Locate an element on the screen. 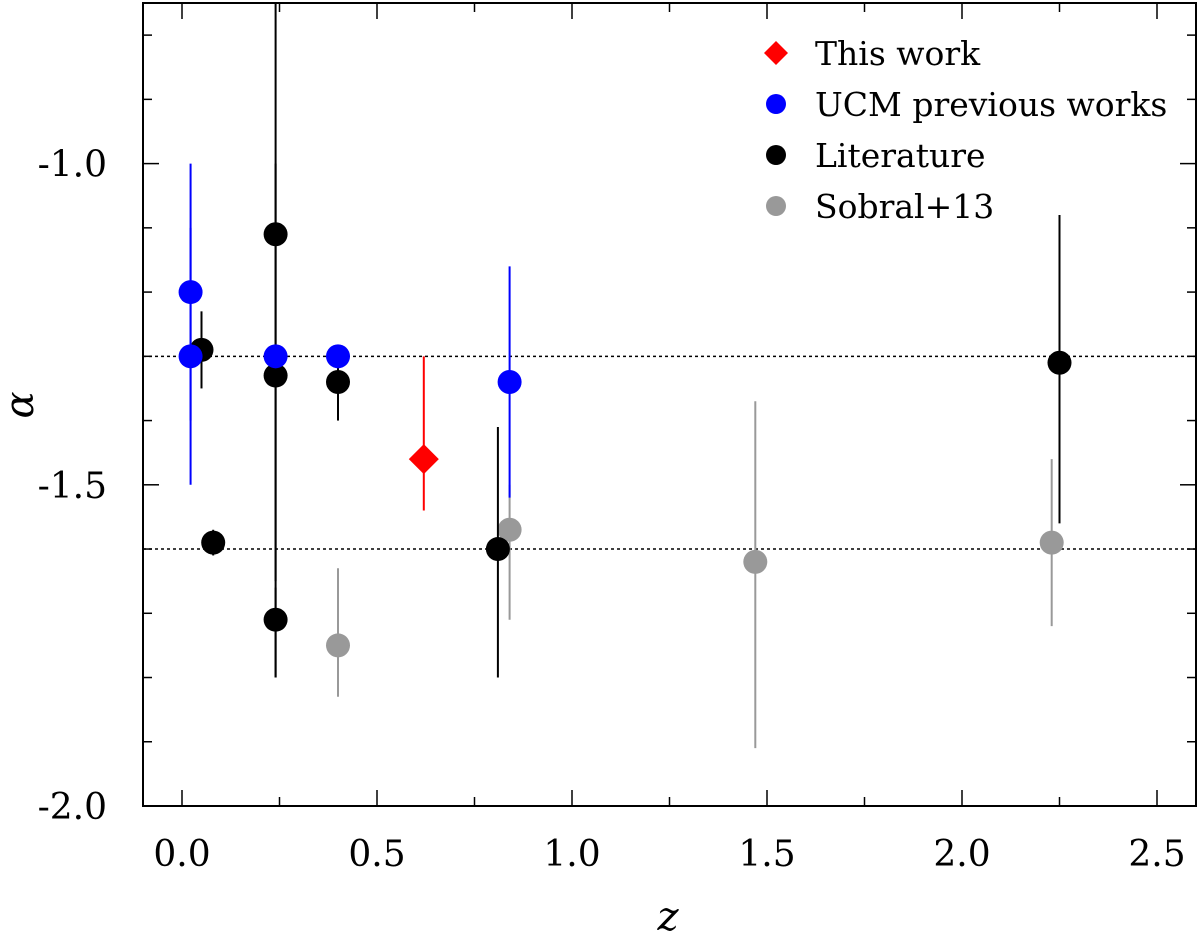 Image resolution: width=1200 pixels, height=935 pixels. y-tick-label: -1.0 is located at coordinates (72, 165).